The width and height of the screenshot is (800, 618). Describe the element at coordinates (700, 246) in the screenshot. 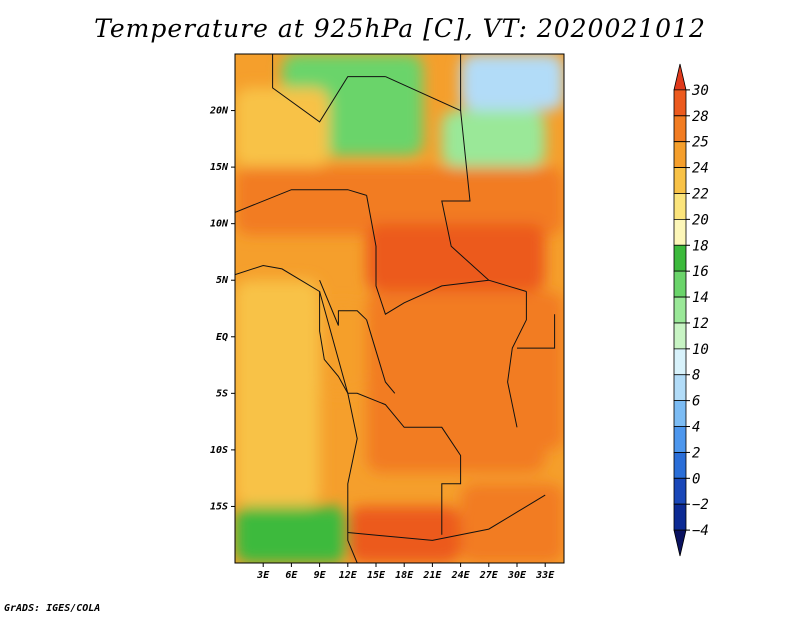

I see `colorbar-label-18: 18` at that location.